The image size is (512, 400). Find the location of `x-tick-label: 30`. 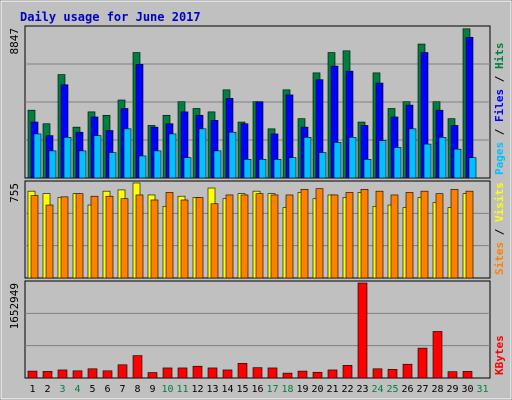

x-tick-label: 30 is located at coordinates (467, 389).